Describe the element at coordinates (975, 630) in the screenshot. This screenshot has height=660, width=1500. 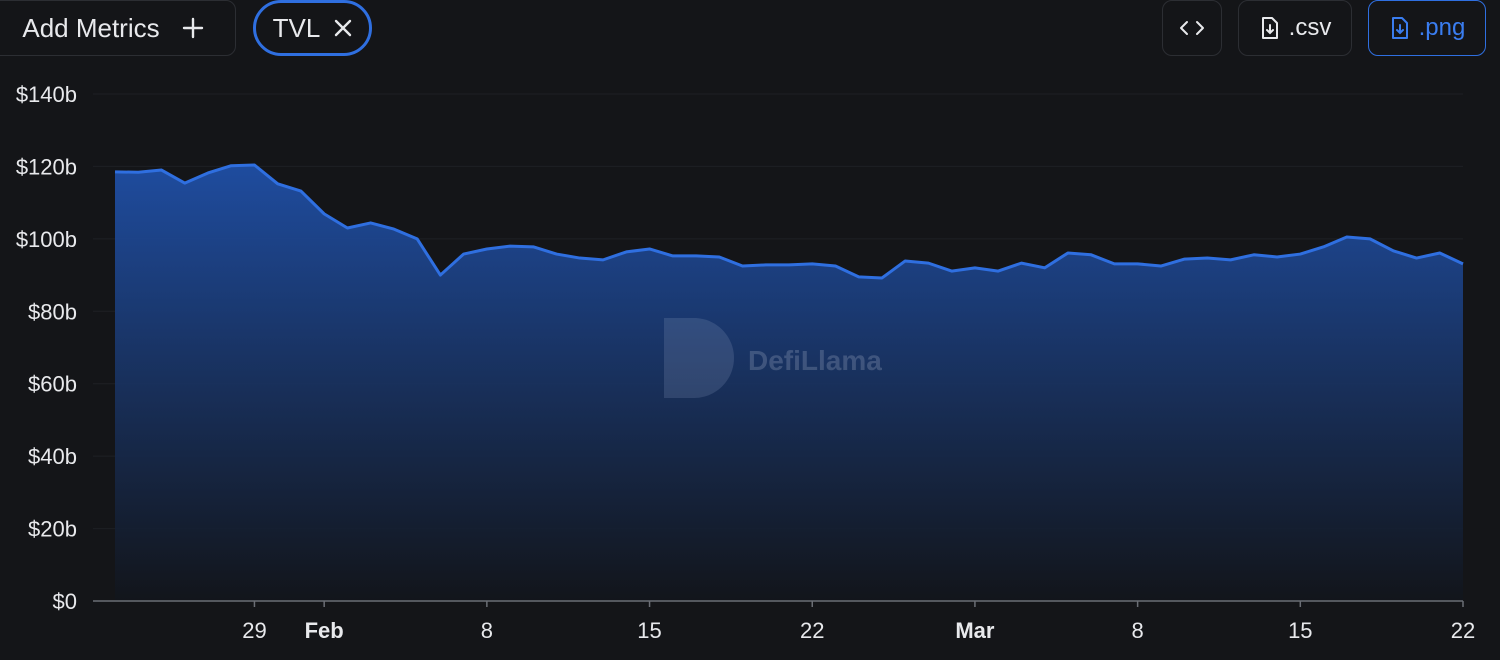
I see `x-tick-label: Mar` at that location.